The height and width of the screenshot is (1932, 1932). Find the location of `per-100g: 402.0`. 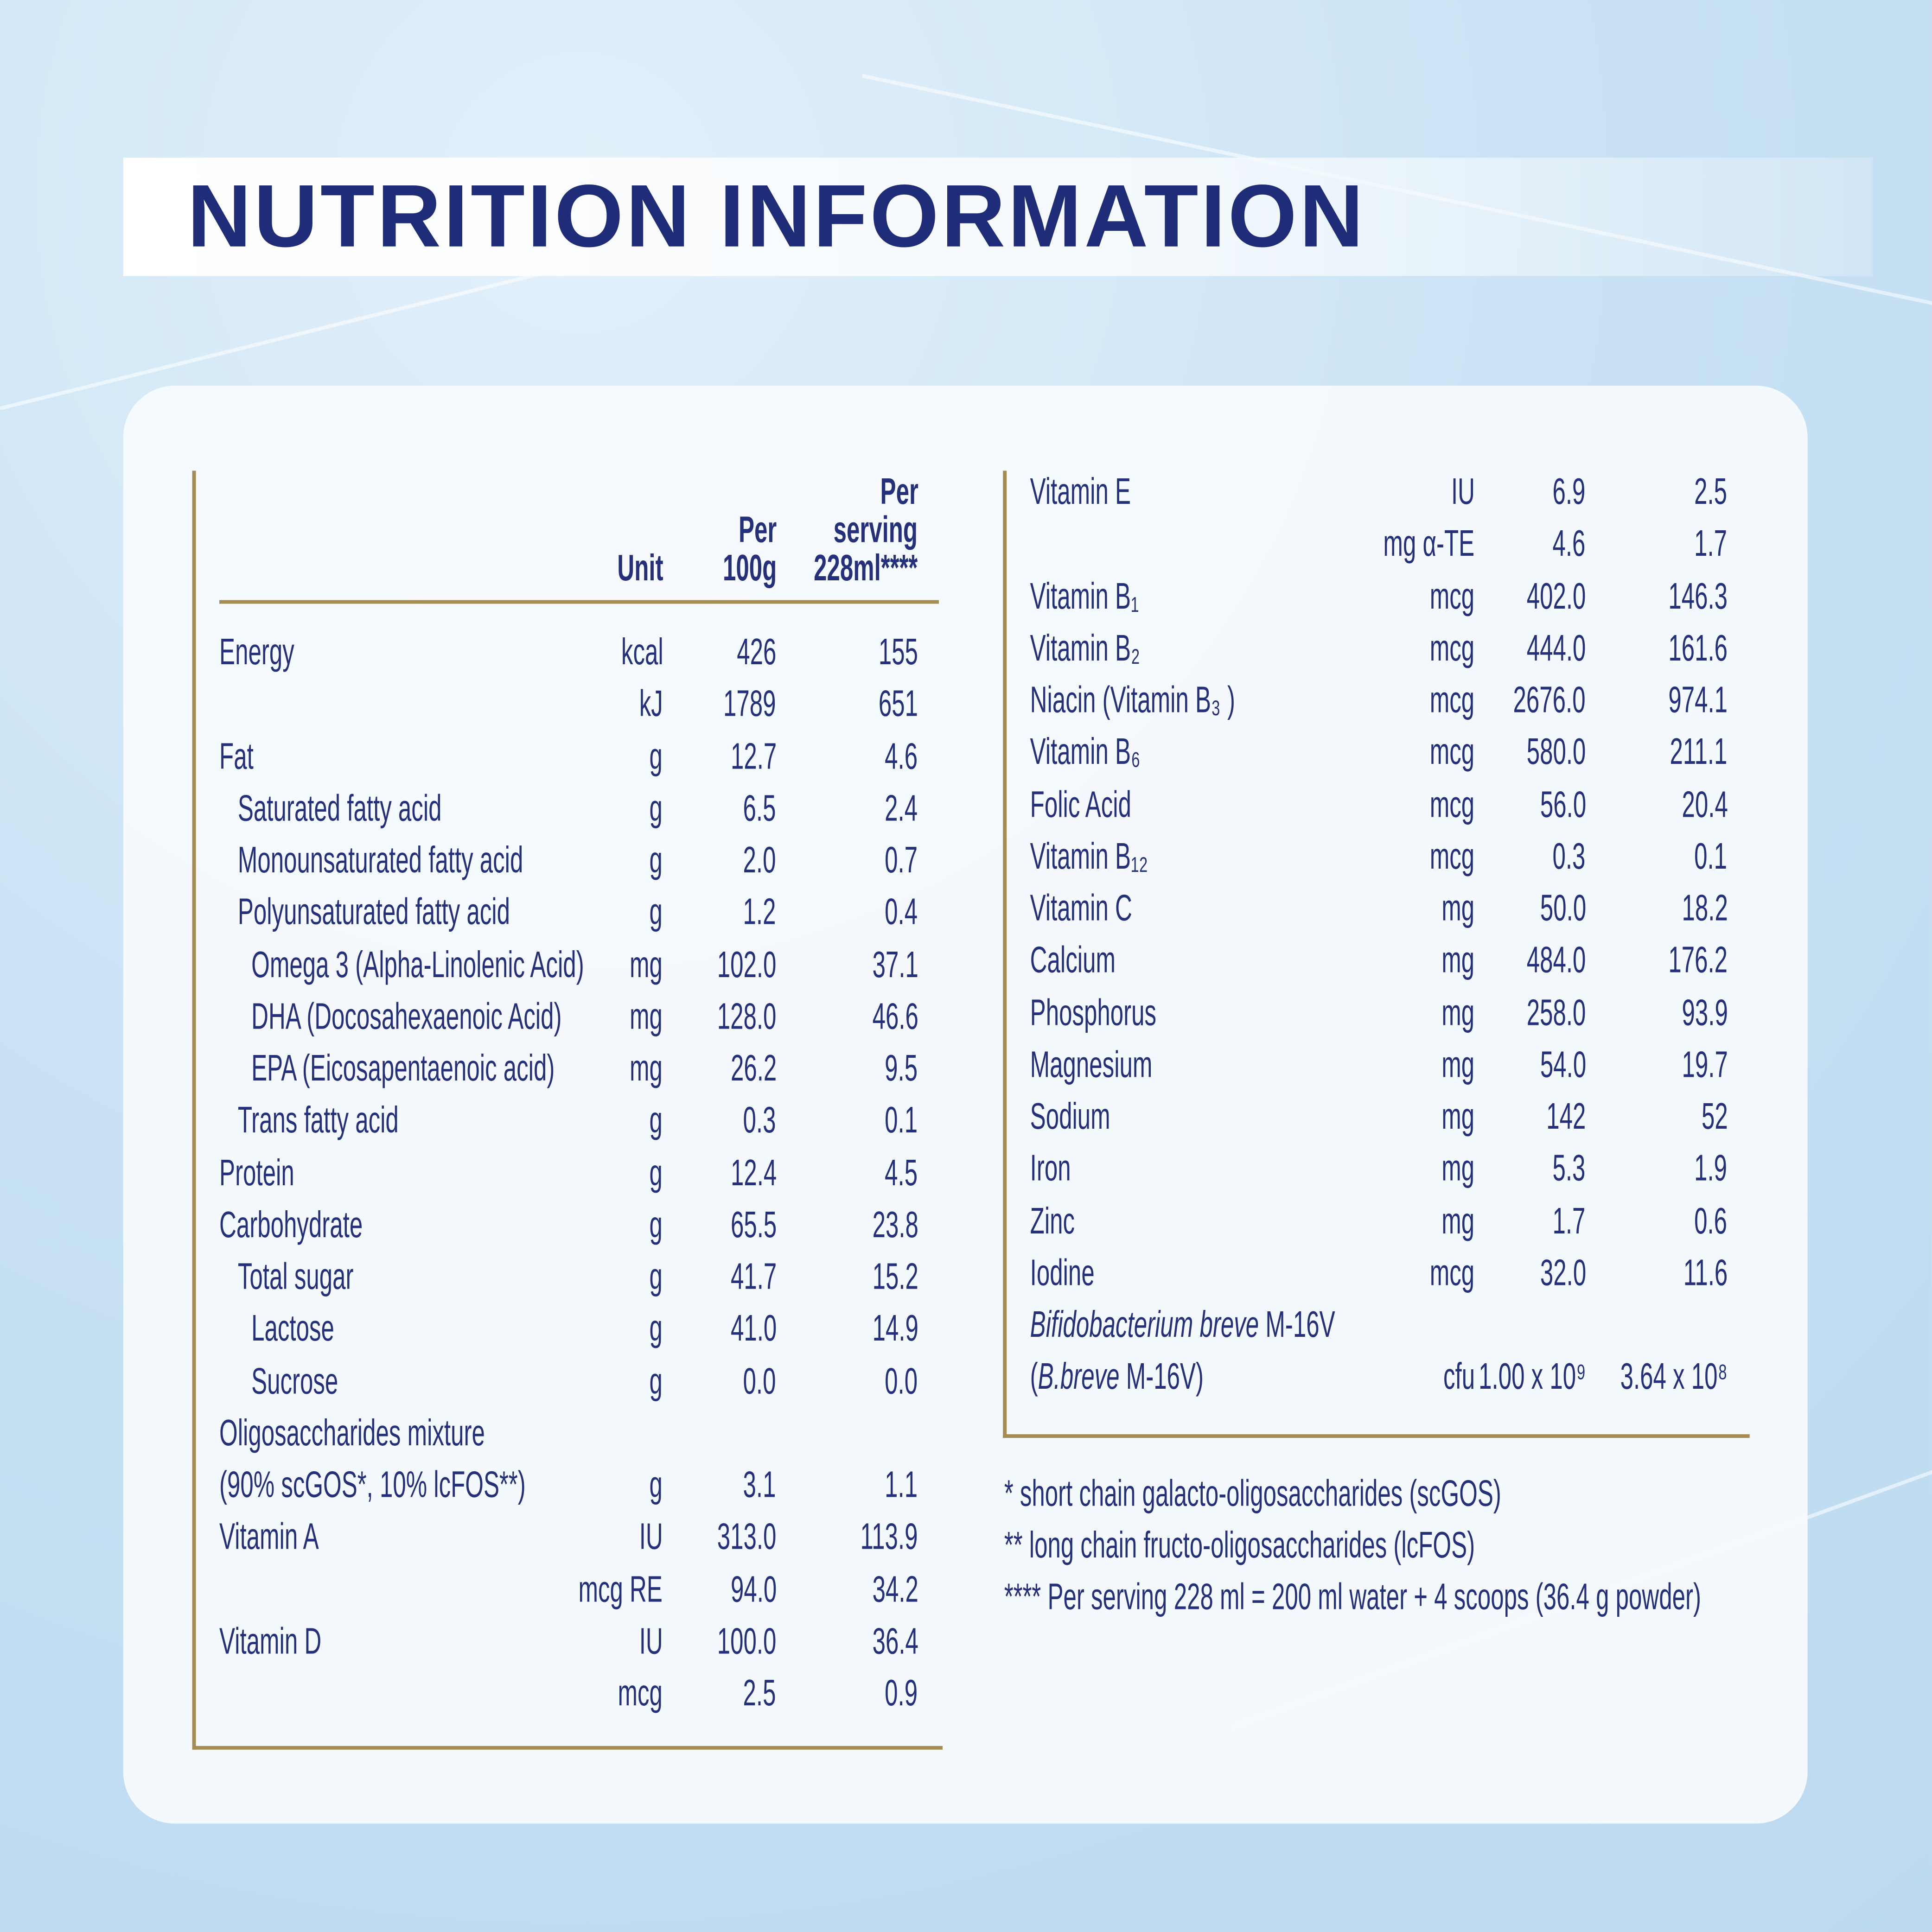

per-100g: 402.0 is located at coordinates (1539, 597).